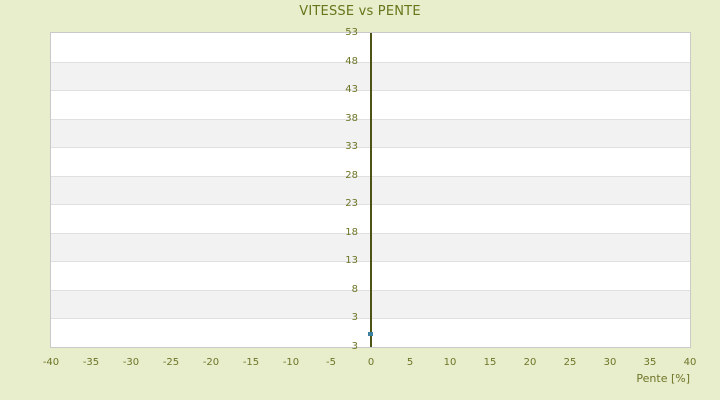 The height and width of the screenshot is (400, 720). Describe the element at coordinates (663, 378) in the screenshot. I see `x-axis-title: Pente [%]` at that location.